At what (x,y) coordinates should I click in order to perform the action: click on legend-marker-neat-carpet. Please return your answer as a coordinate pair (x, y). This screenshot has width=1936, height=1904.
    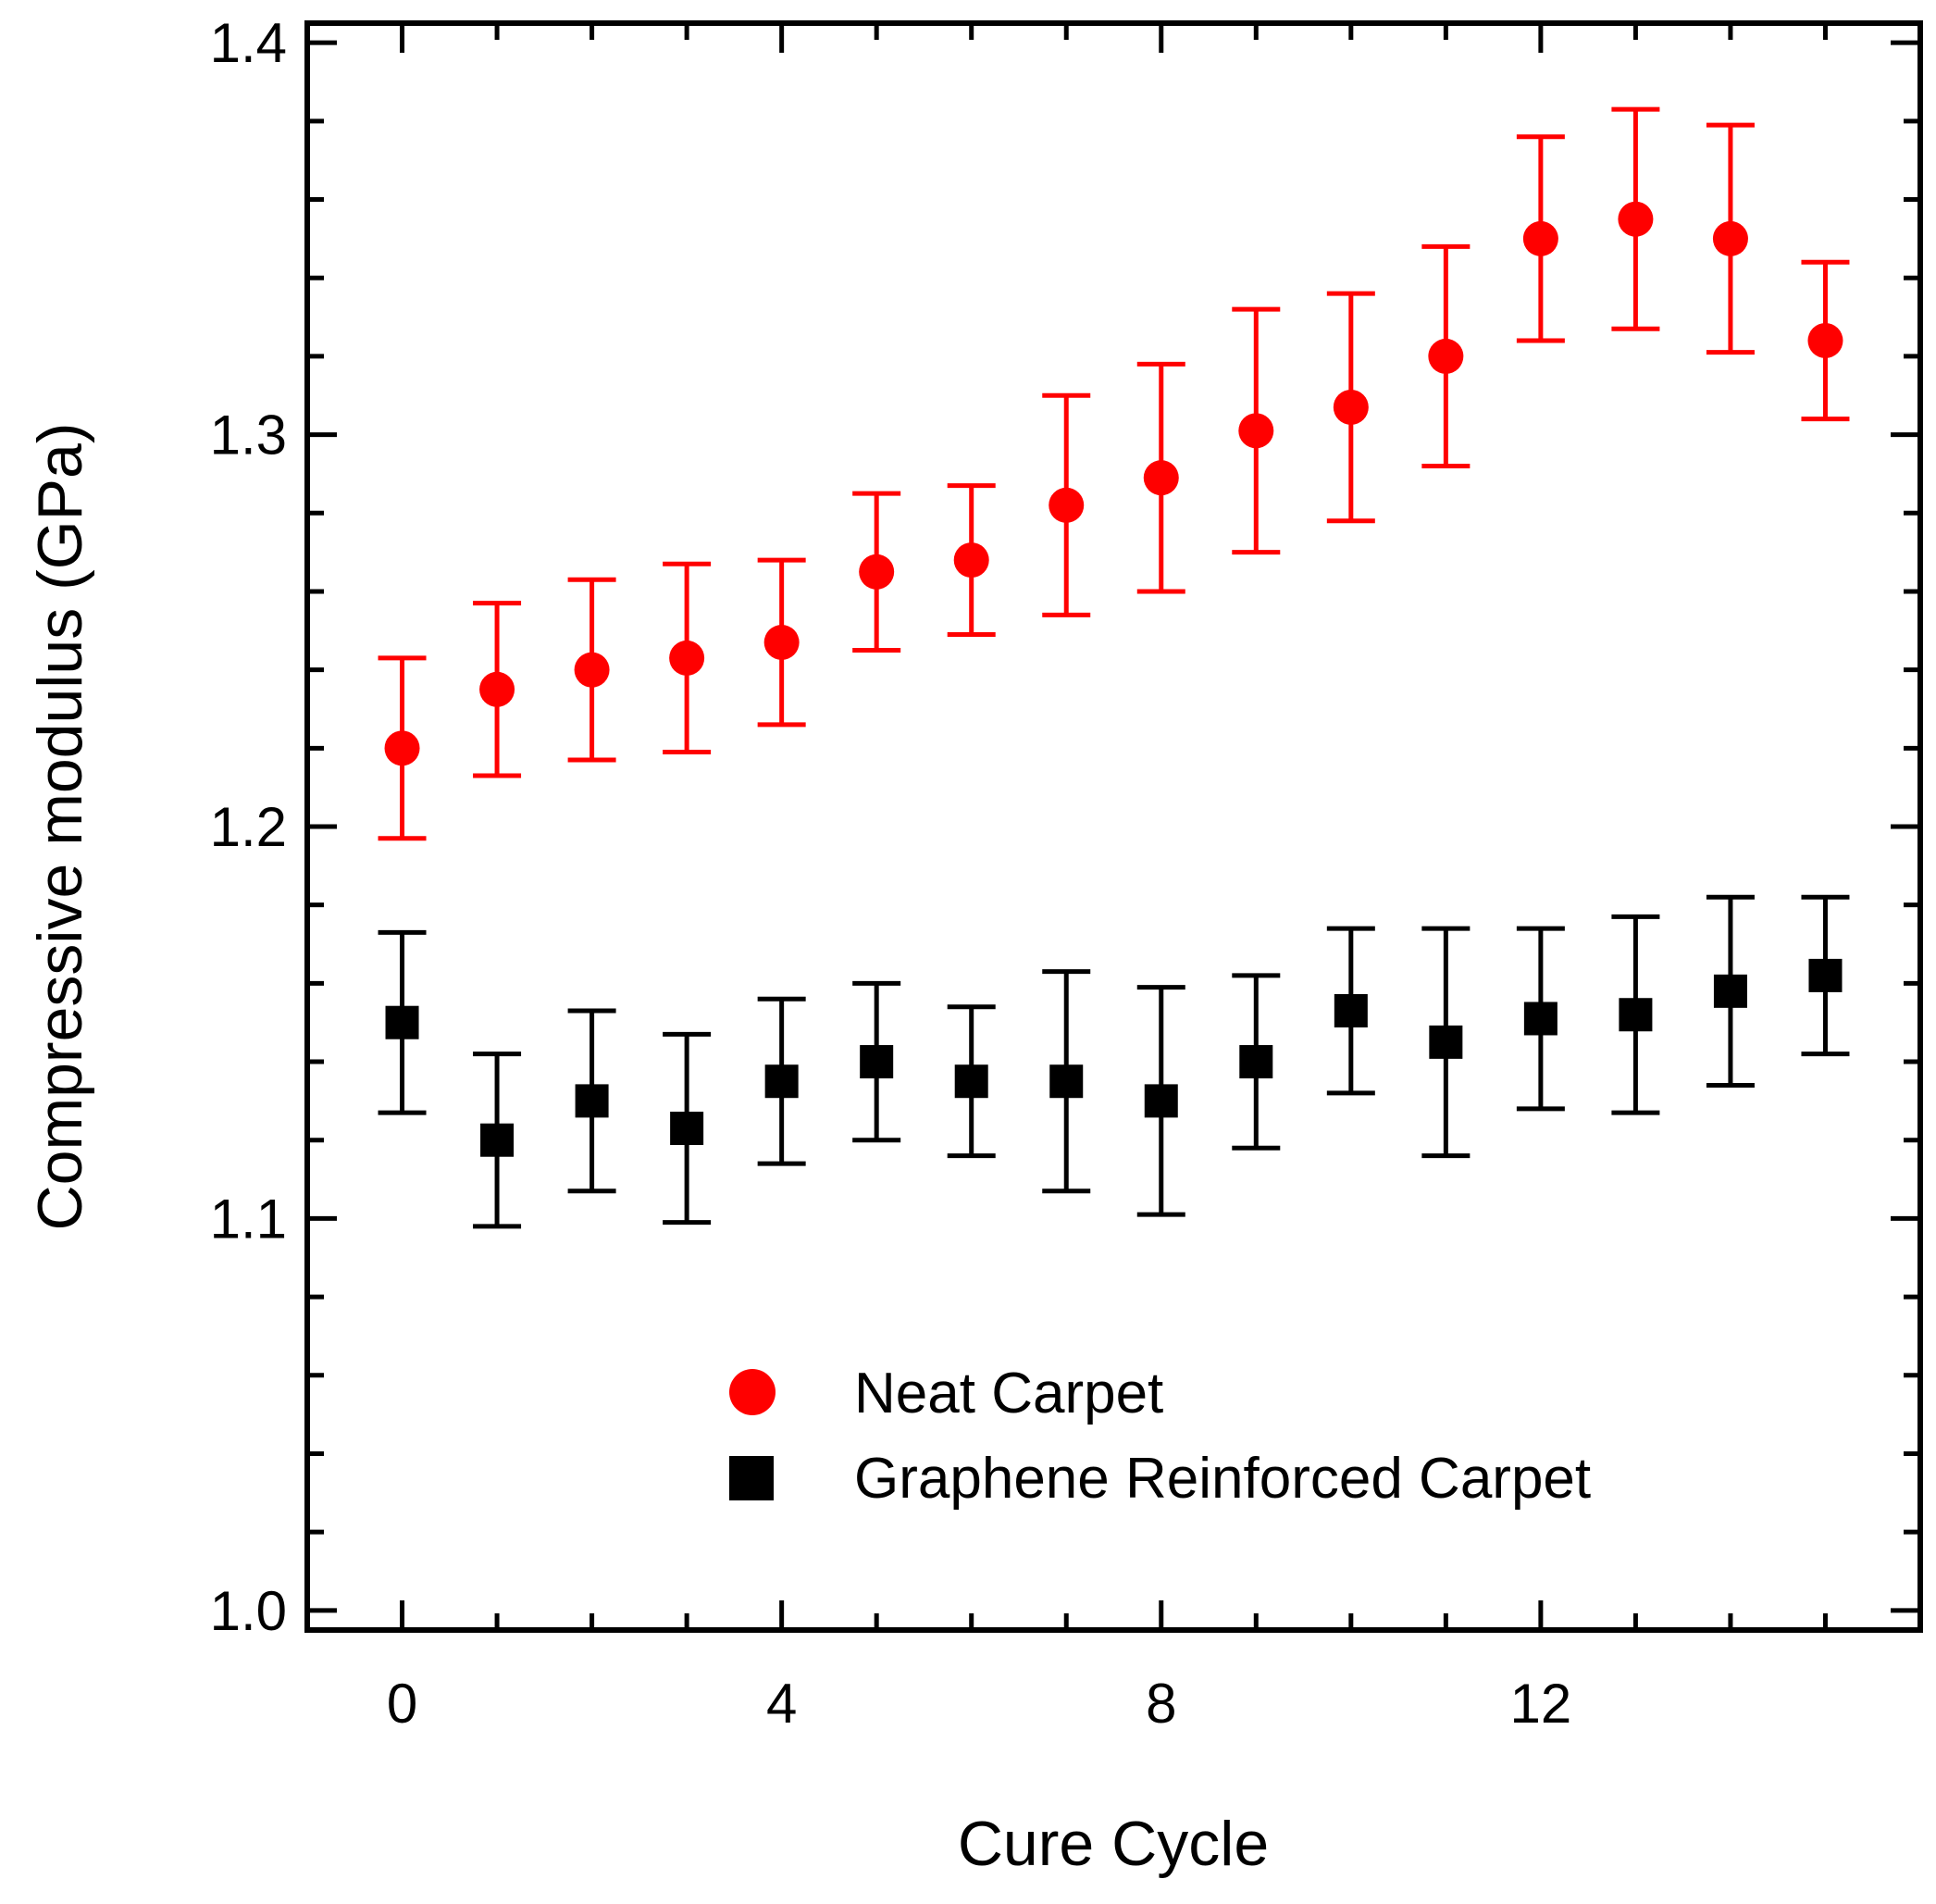
    Looking at the image, I should click on (752, 1392).